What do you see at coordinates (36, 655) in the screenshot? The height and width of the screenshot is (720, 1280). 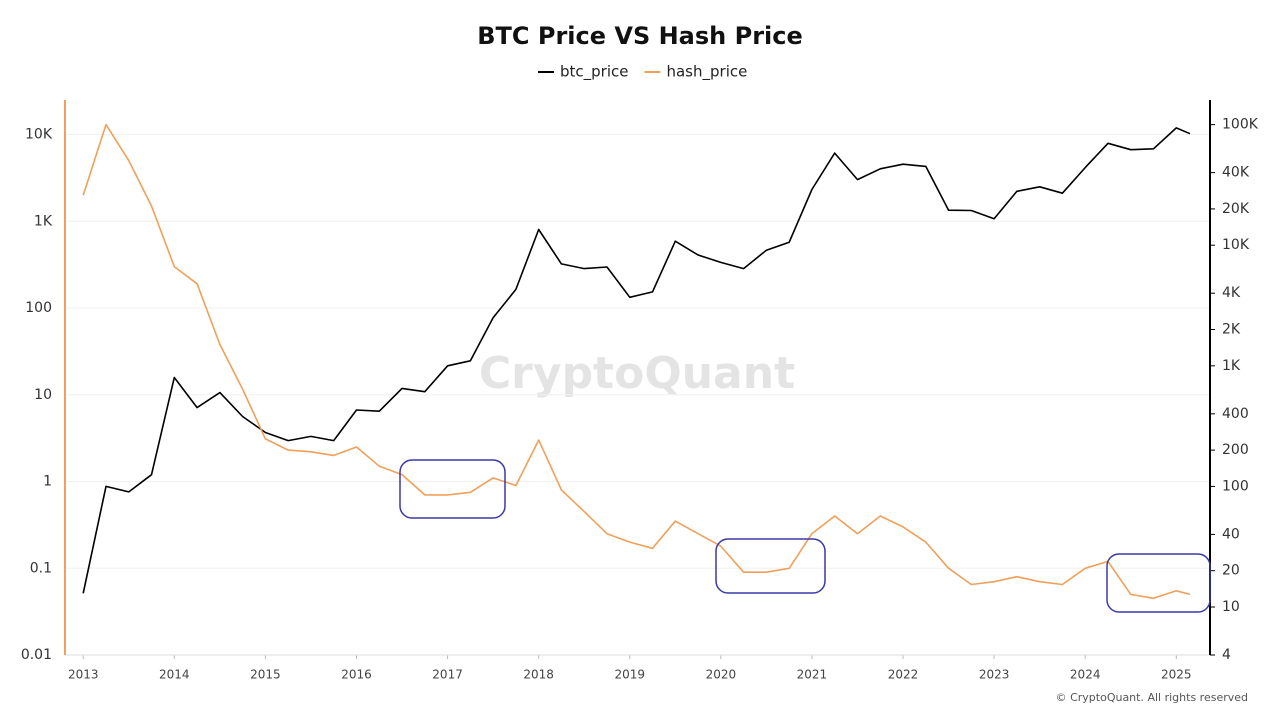 I see `y-tick-label: 0.01` at bounding box center [36, 655].